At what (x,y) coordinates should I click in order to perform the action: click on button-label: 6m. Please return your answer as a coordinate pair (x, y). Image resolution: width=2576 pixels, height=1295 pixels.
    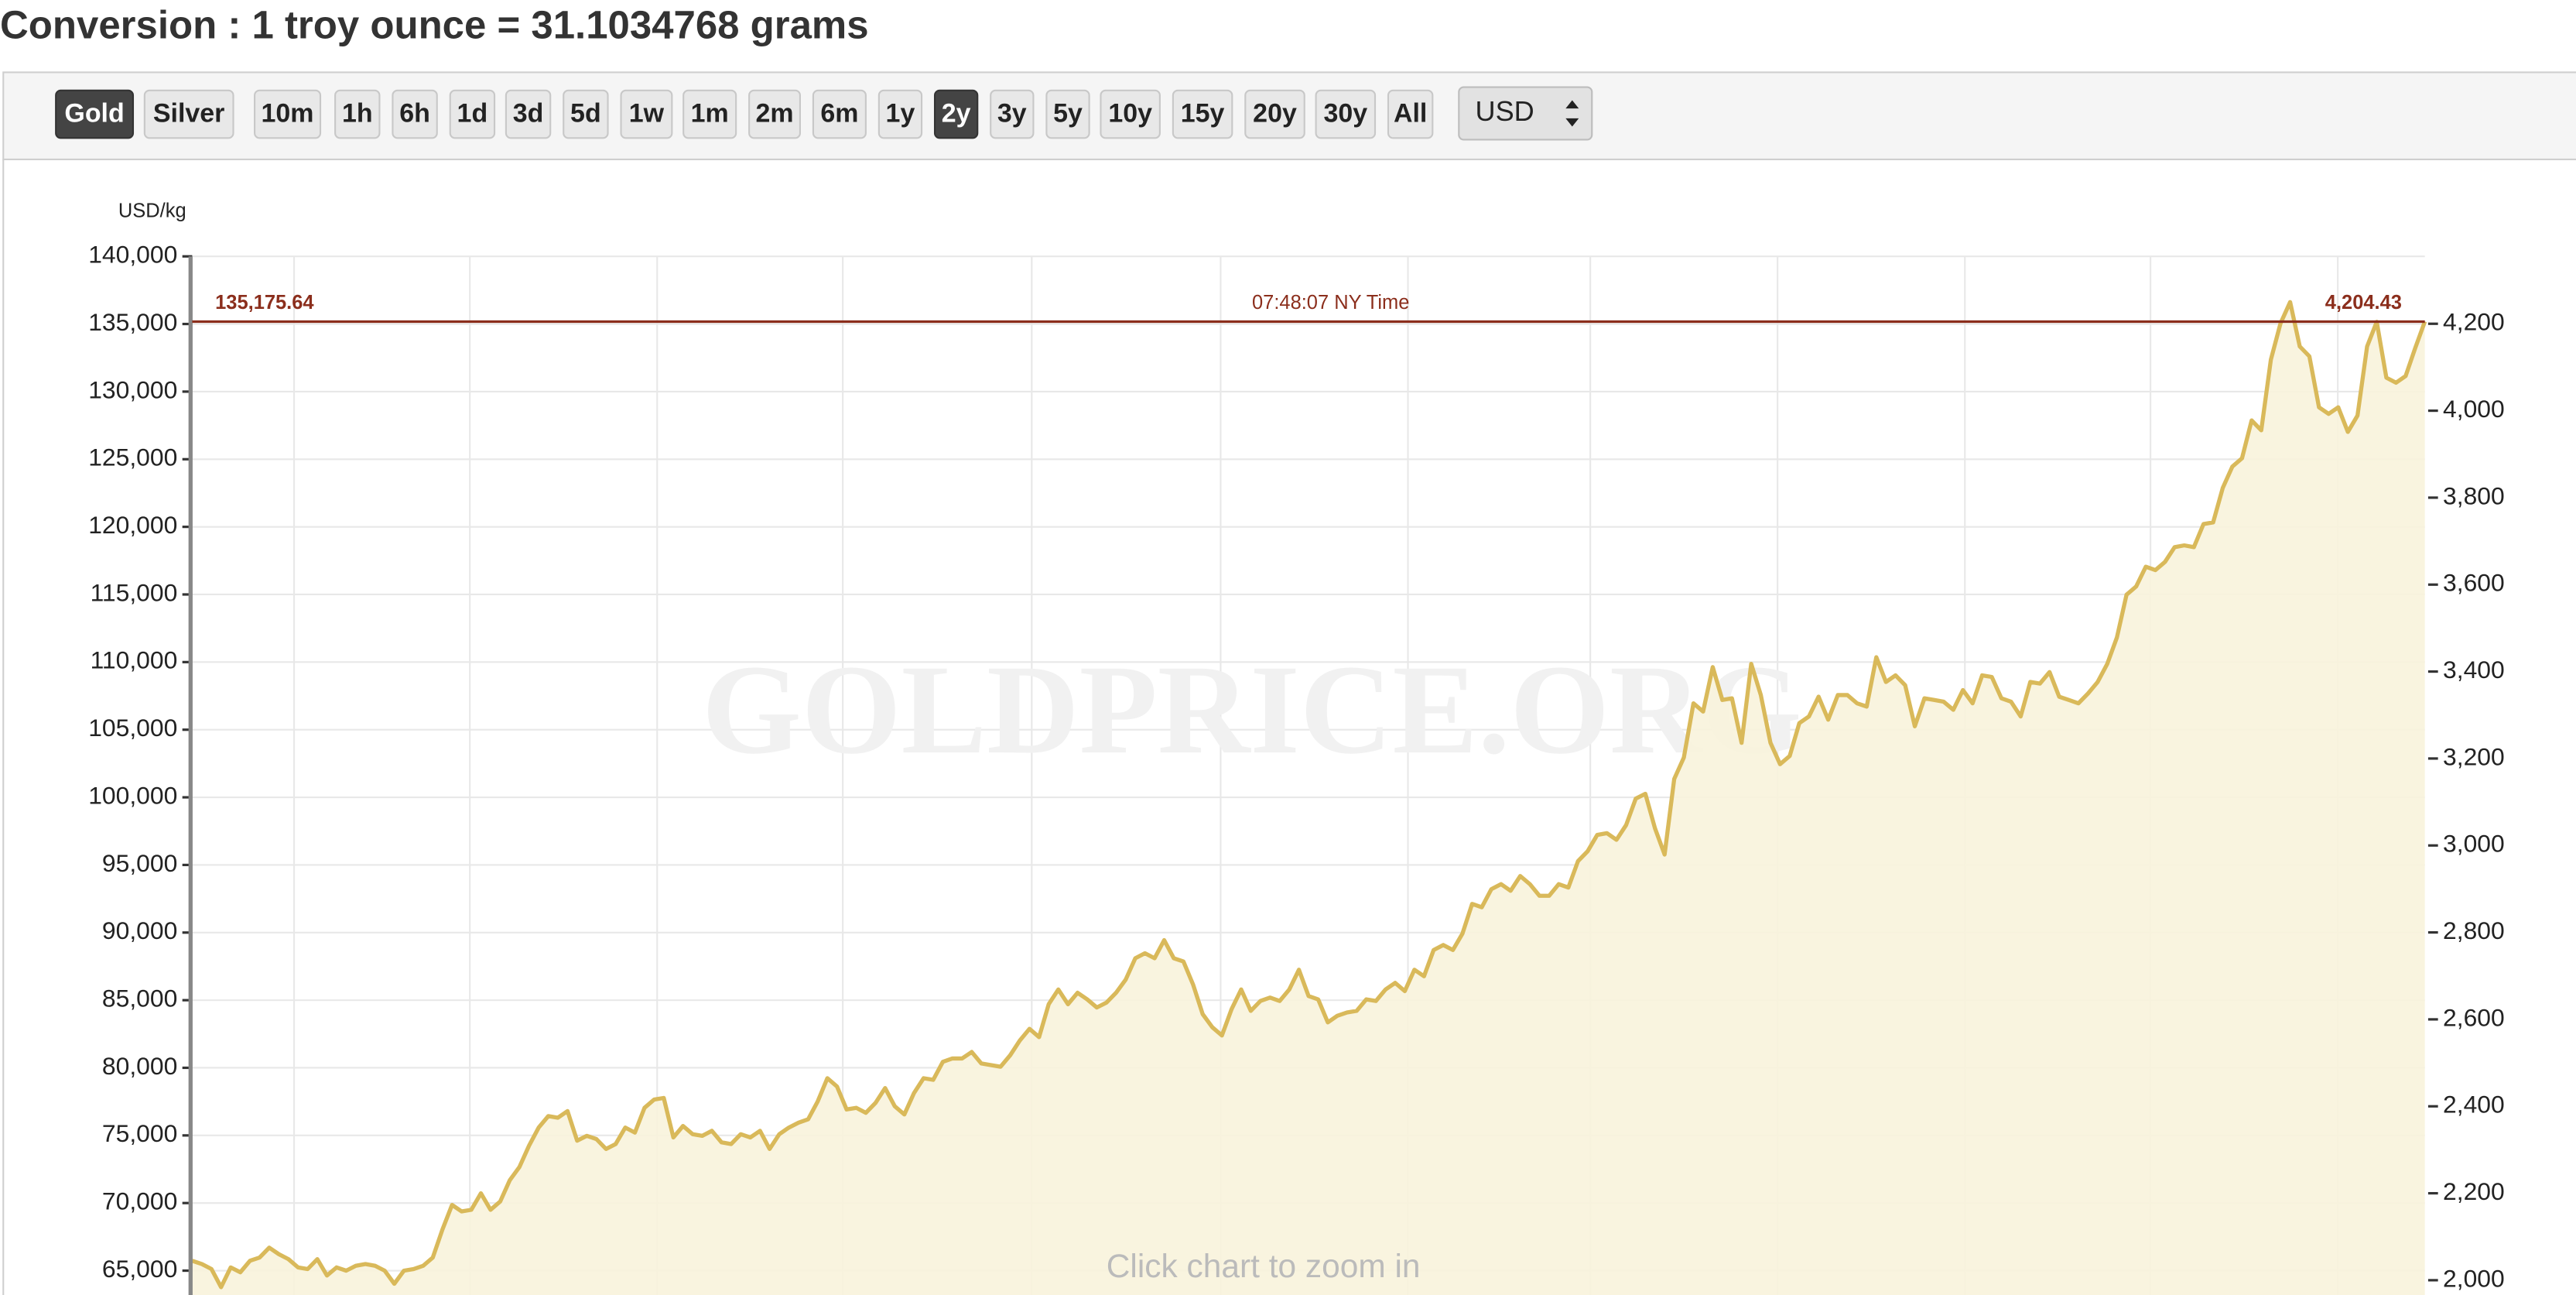
    Looking at the image, I should click on (839, 113).